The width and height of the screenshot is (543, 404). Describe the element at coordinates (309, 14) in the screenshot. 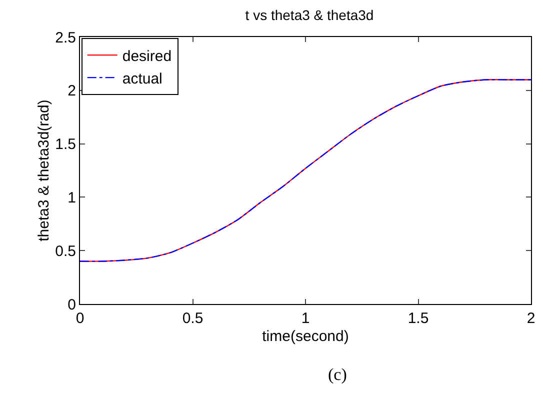

I see `chart-title: t vs theta3 & theta3d` at that location.